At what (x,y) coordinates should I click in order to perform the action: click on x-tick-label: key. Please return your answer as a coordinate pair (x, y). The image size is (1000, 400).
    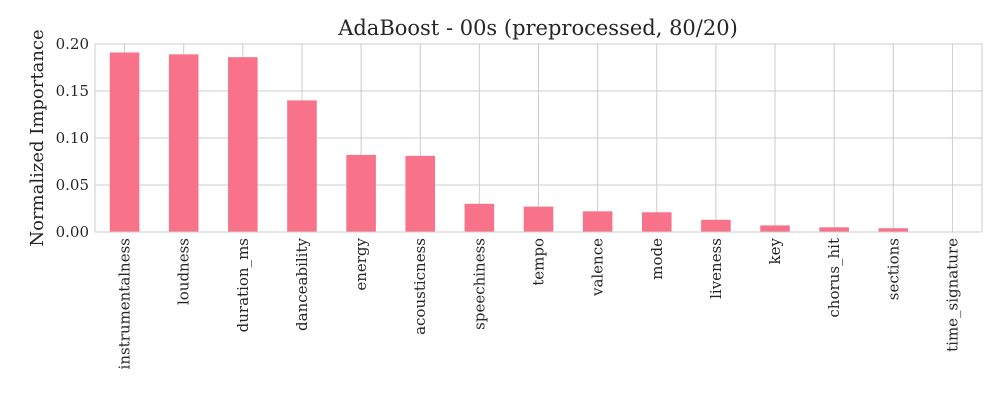
    Looking at the image, I should click on (775, 250).